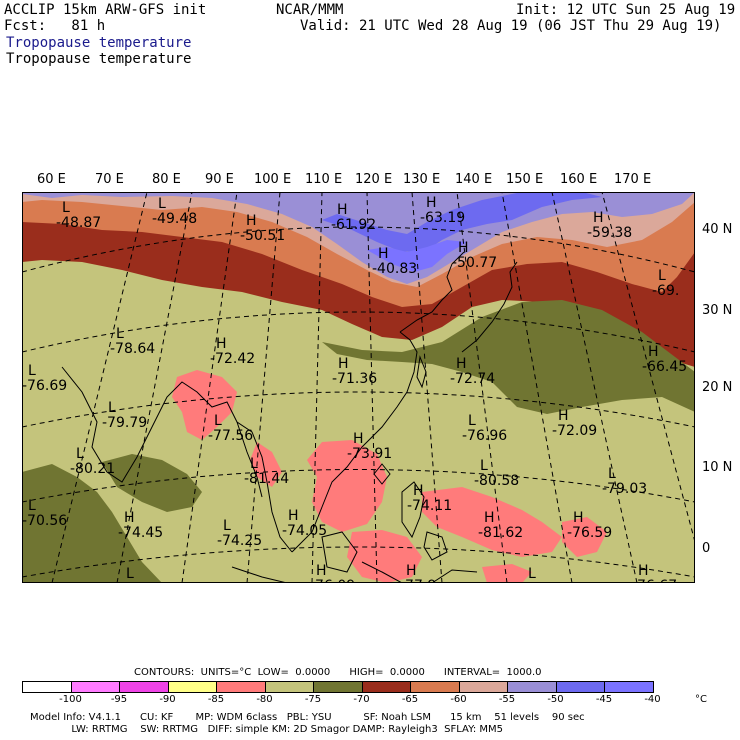 This screenshot has height=740, width=740. Describe the element at coordinates (152, 483) in the screenshot. I see `band-olive` at that location.